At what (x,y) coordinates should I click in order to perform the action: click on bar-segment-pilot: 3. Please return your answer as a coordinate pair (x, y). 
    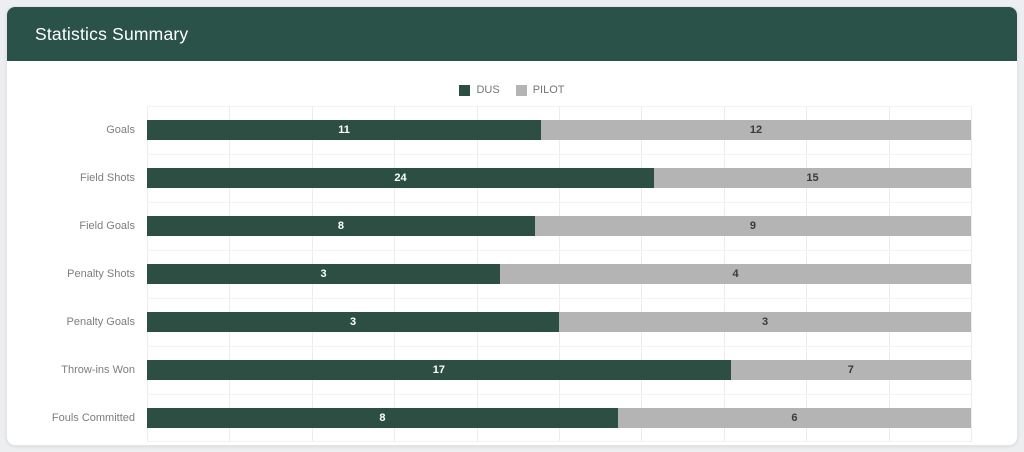
    Looking at the image, I should click on (765, 322).